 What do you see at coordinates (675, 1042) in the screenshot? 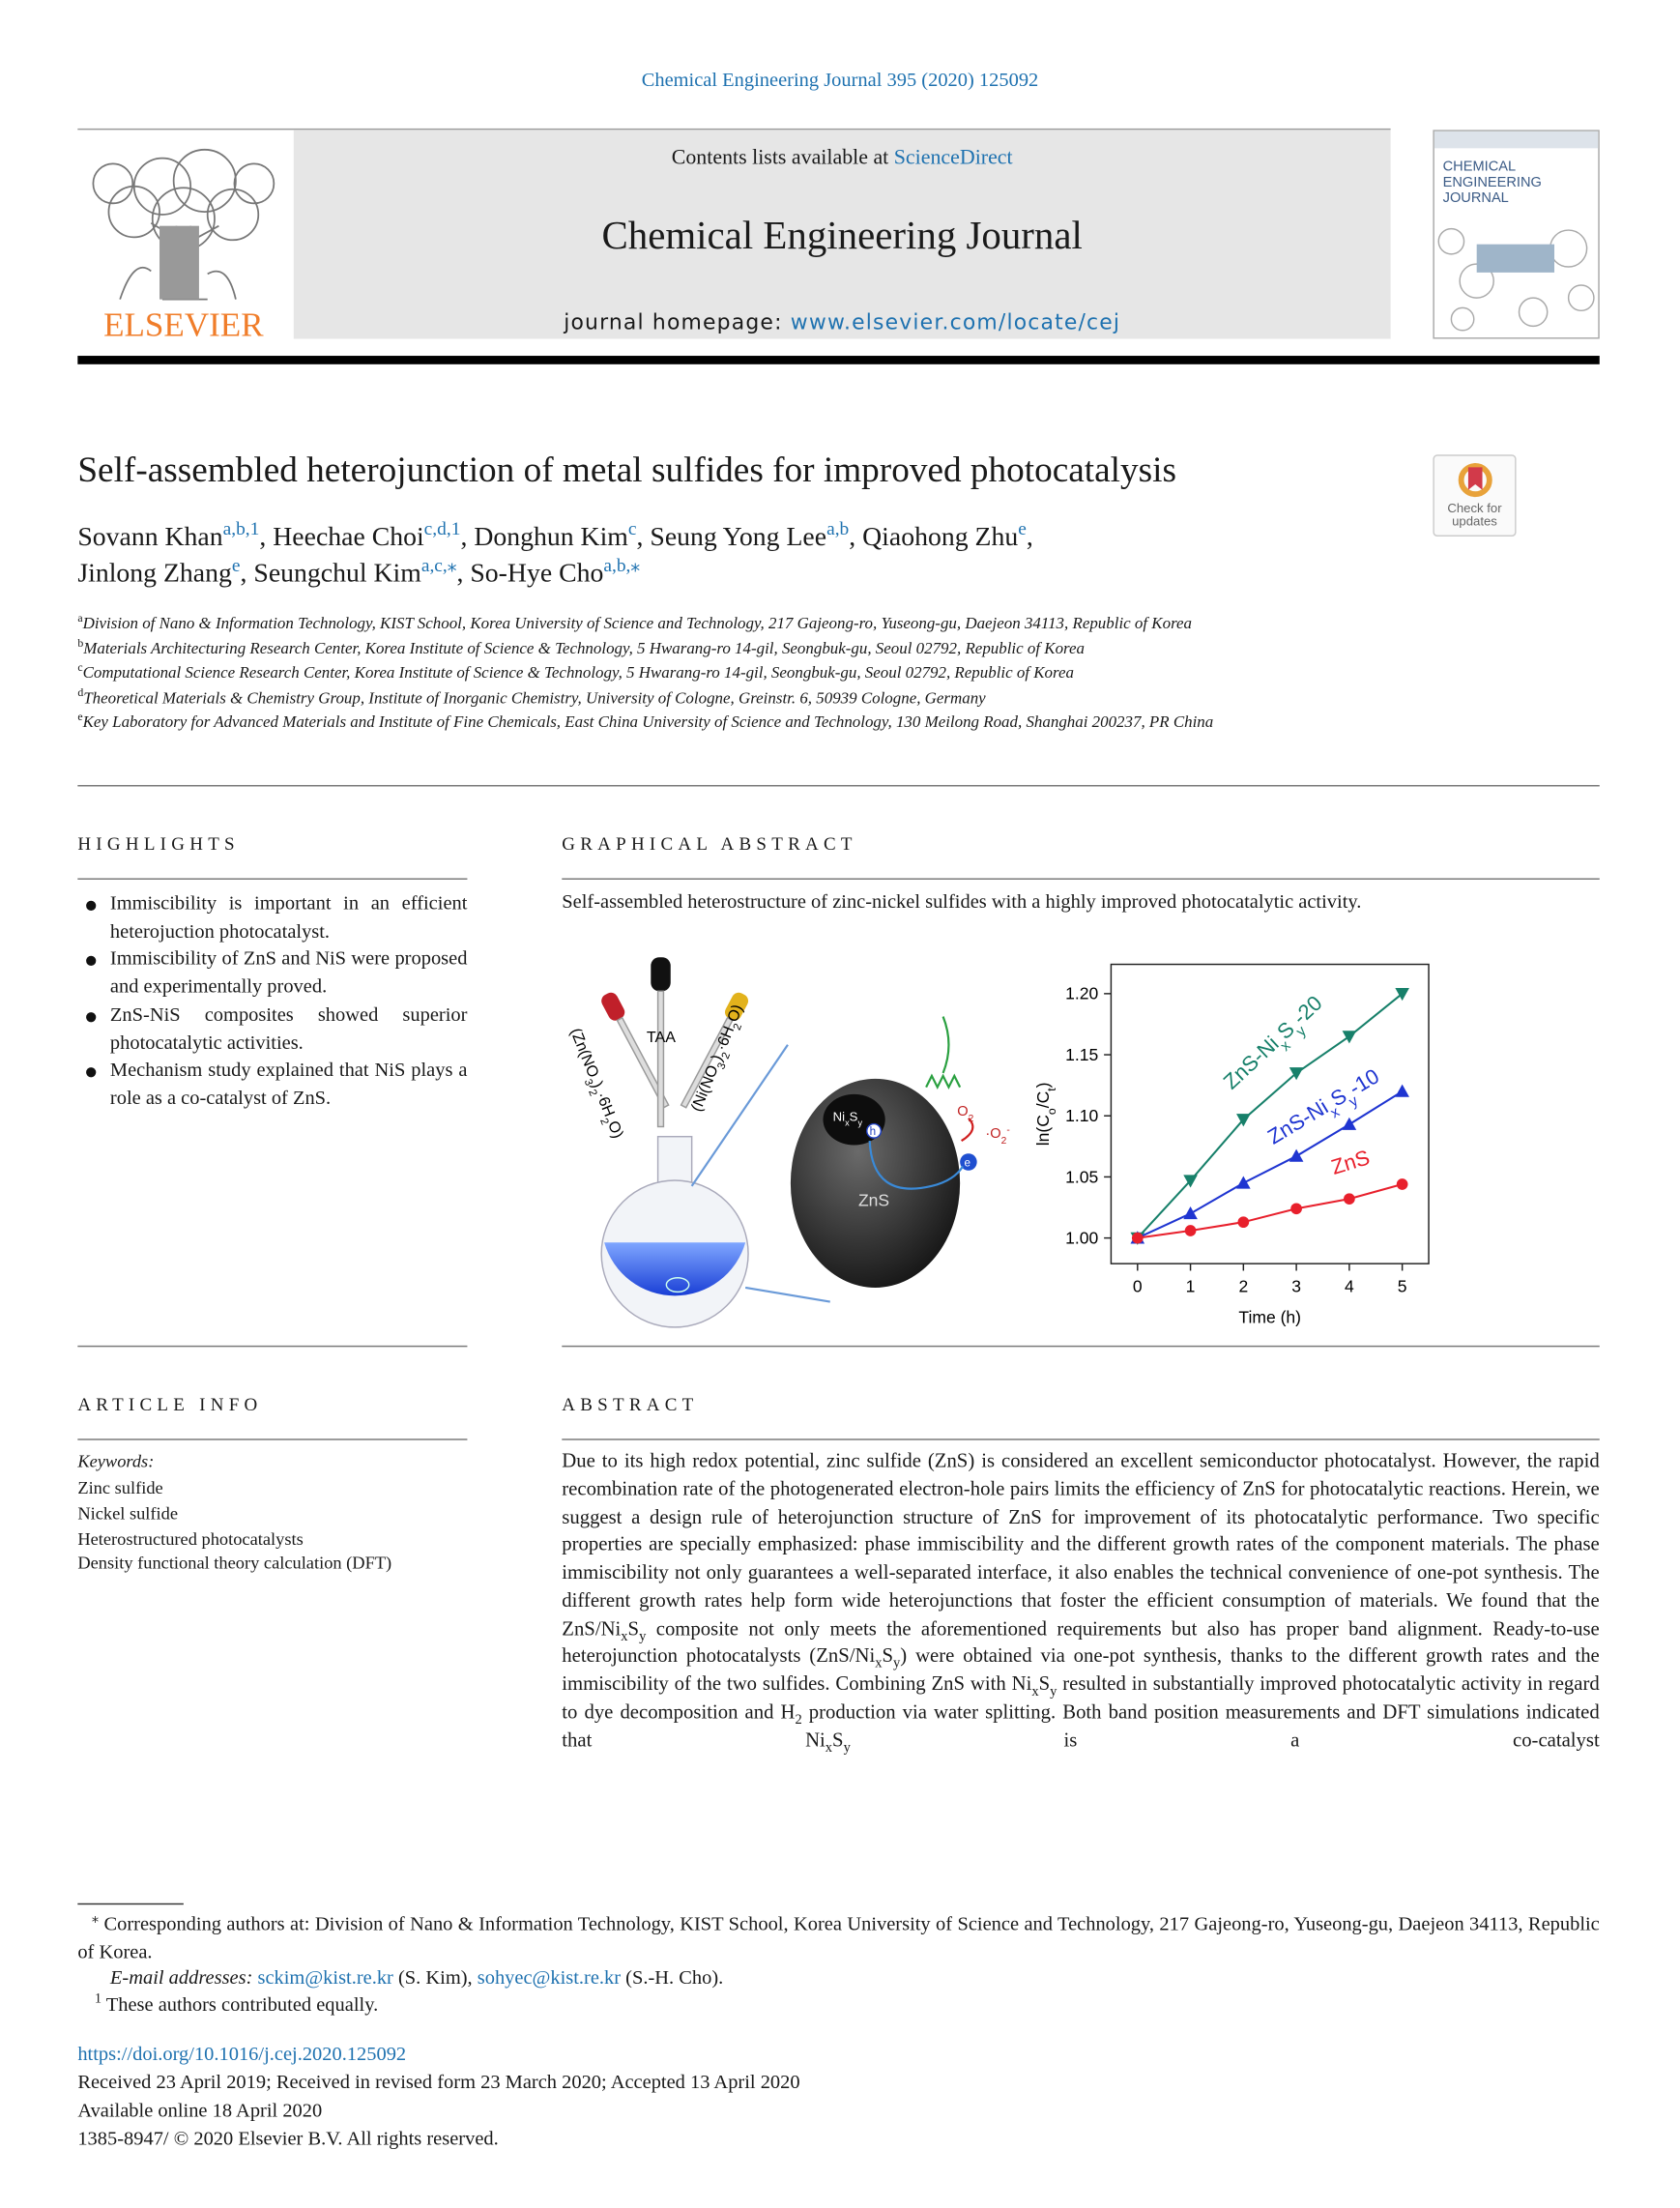
I see `droppers` at bounding box center [675, 1042].